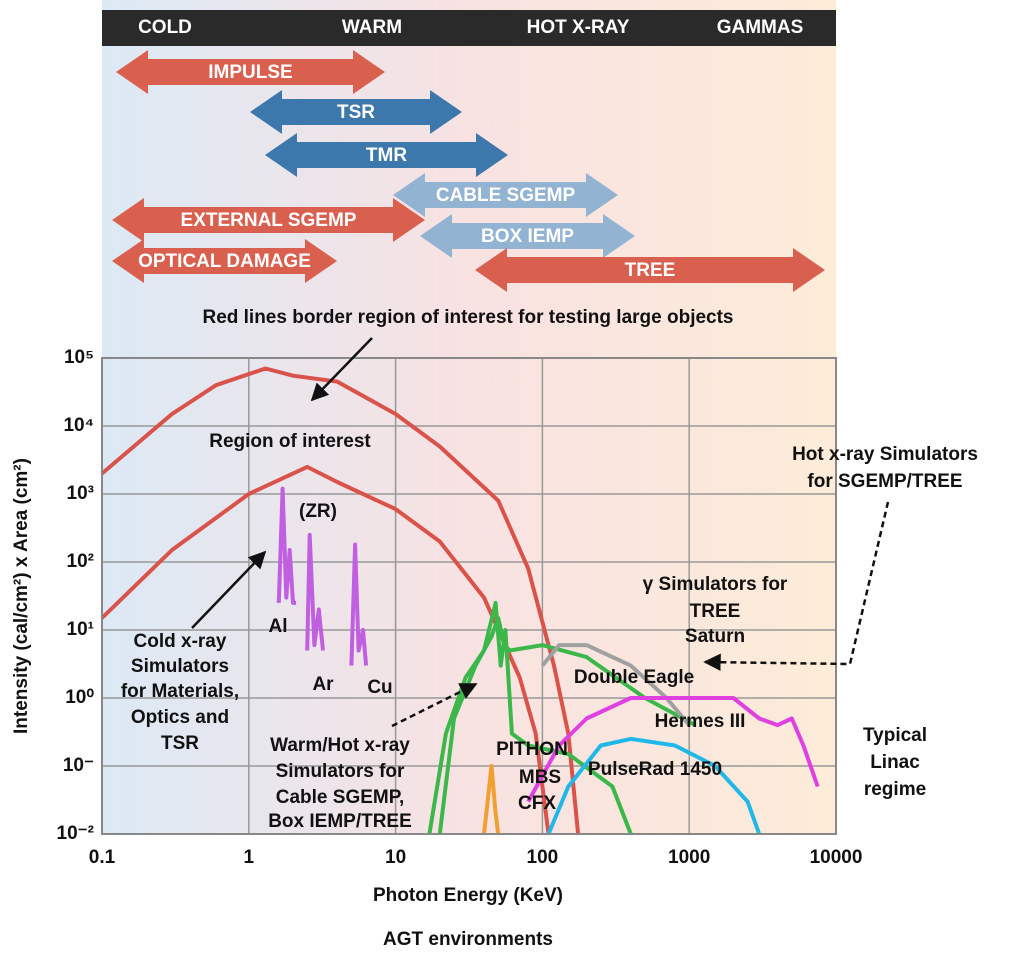 The height and width of the screenshot is (954, 1024). What do you see at coordinates (655, 769) in the screenshot?
I see `curve-label: PulseRad 1450` at bounding box center [655, 769].